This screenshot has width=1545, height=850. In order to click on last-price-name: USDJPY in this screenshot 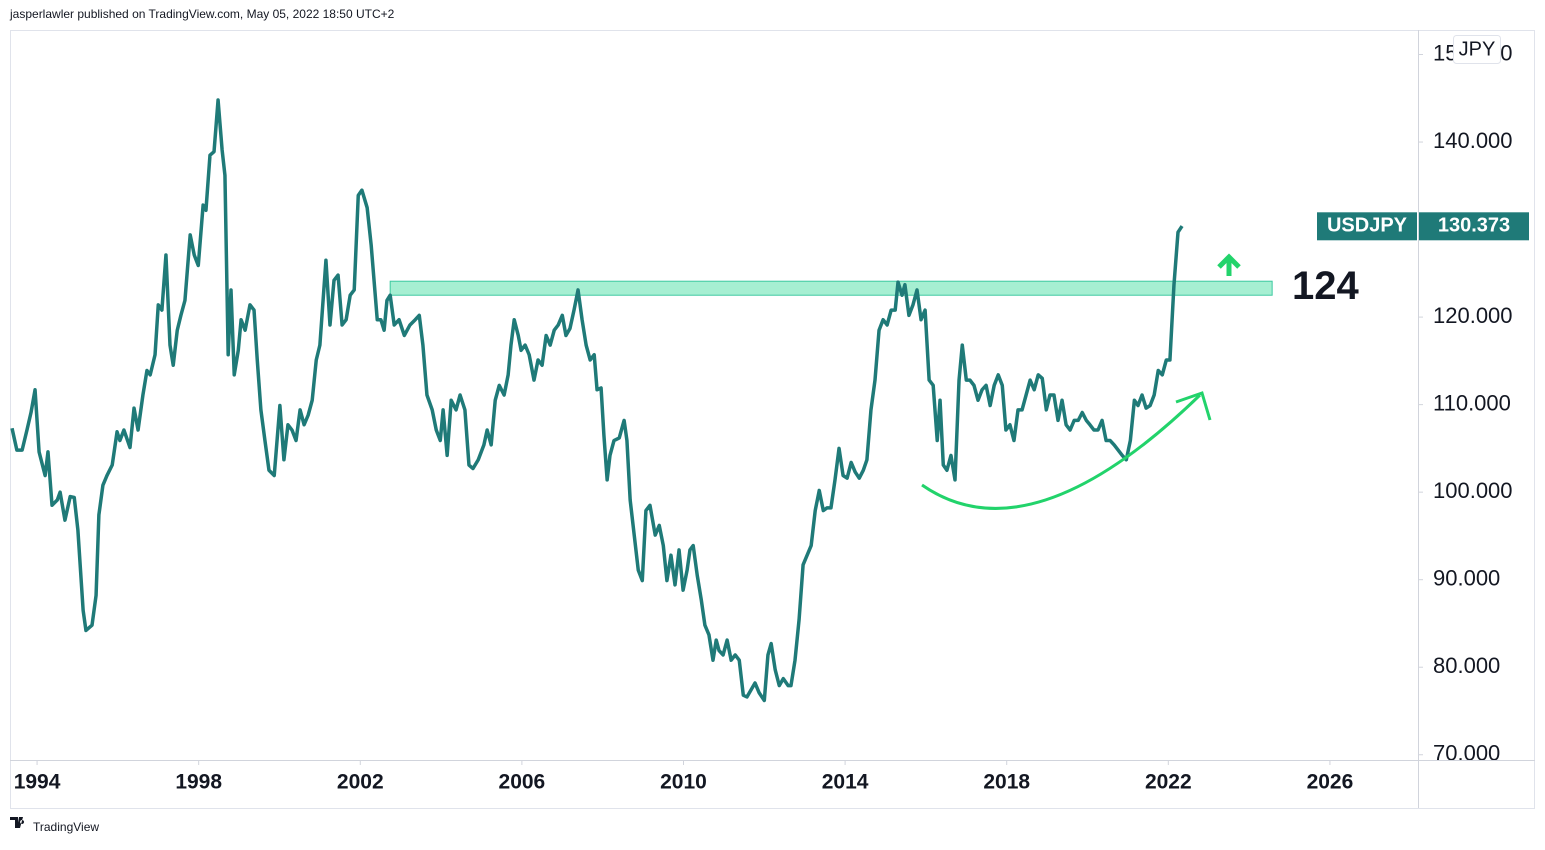, I will do `click(1367, 226)`.